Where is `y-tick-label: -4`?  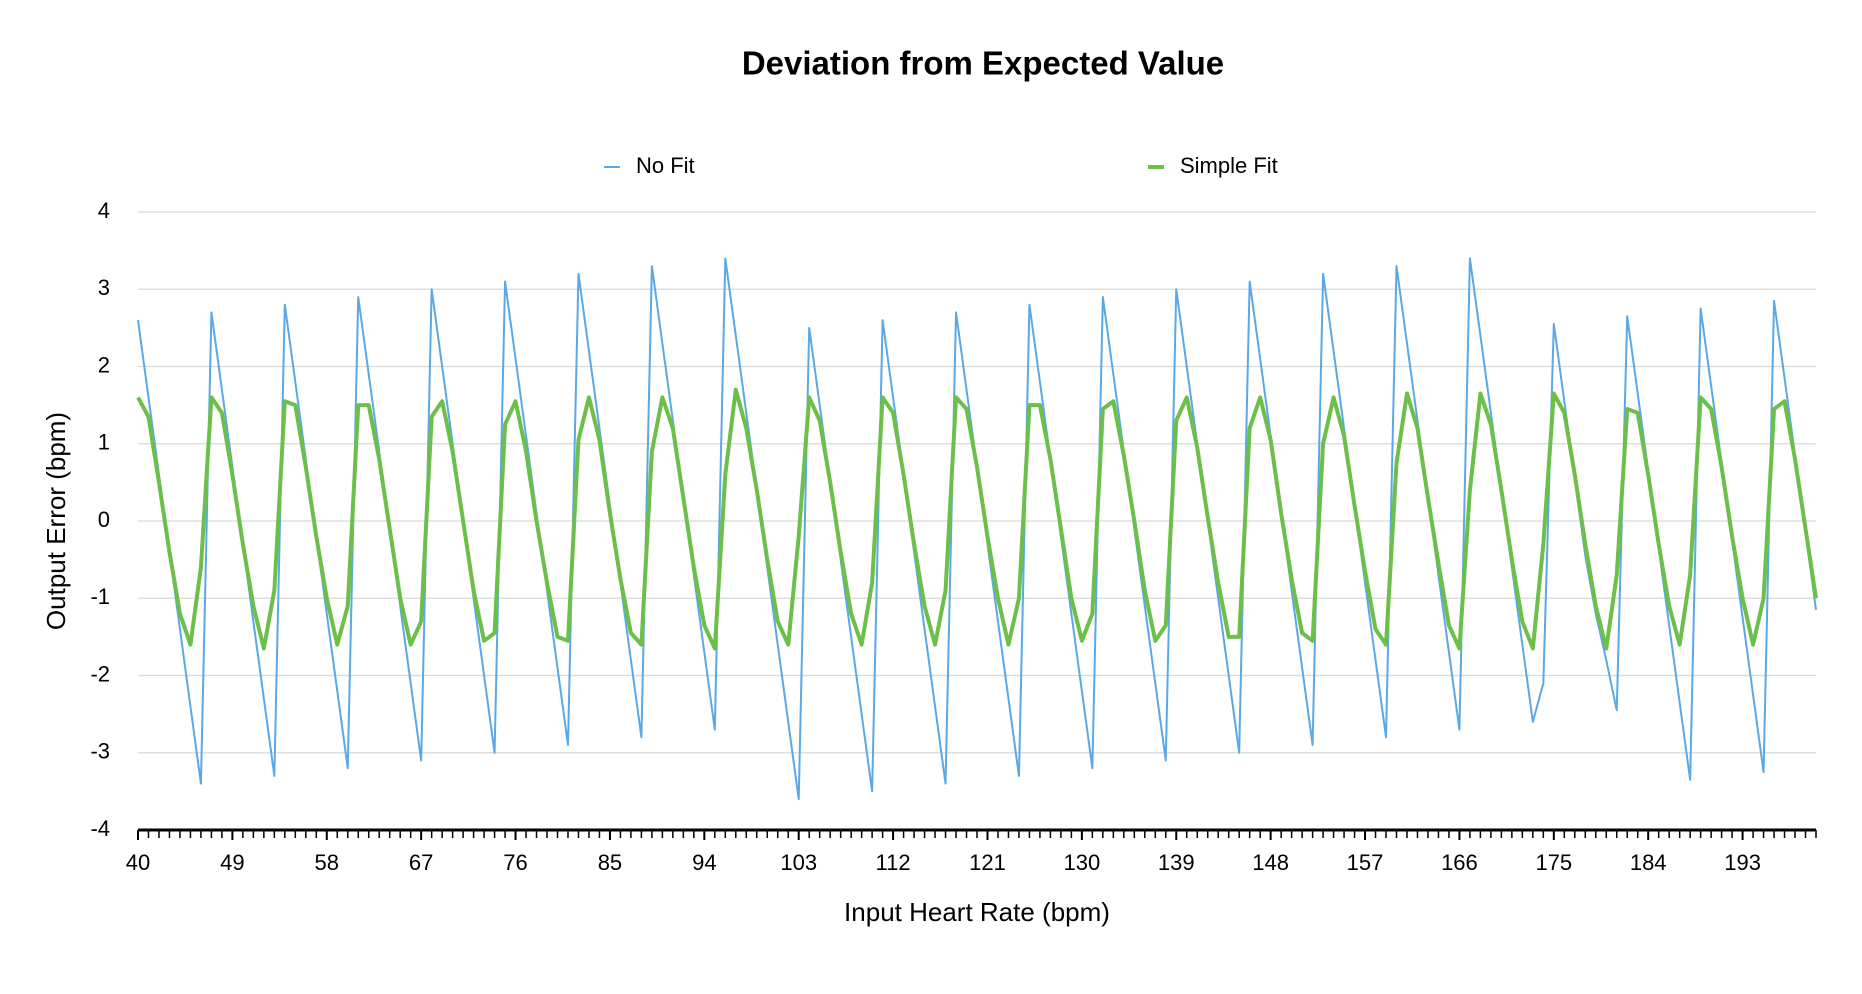
y-tick-label: -4 is located at coordinates (100, 828).